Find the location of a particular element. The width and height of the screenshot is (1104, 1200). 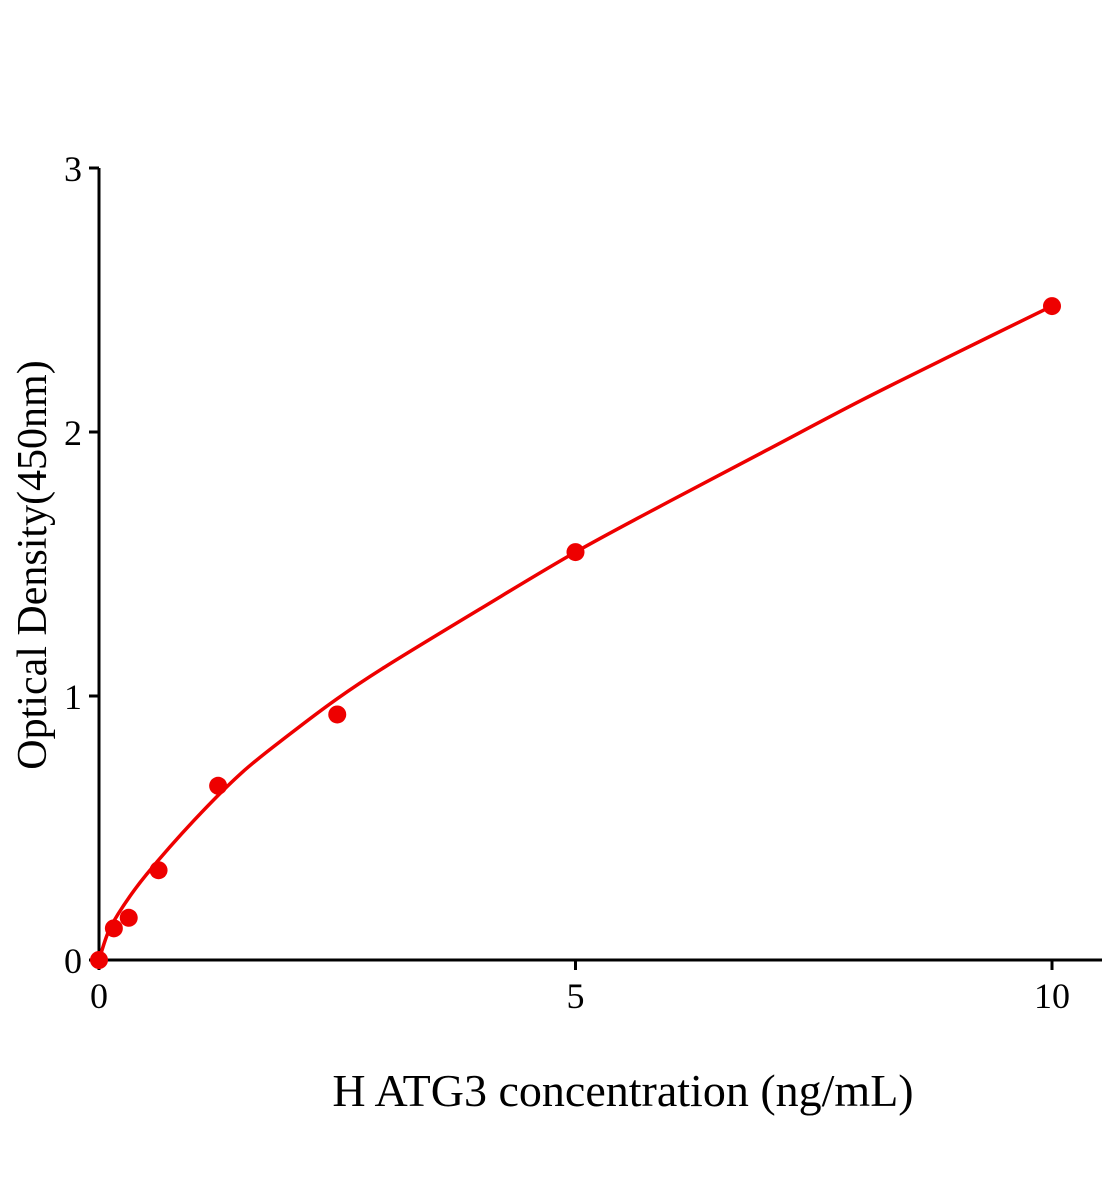

x-tick-label: 0 is located at coordinates (99, 996).